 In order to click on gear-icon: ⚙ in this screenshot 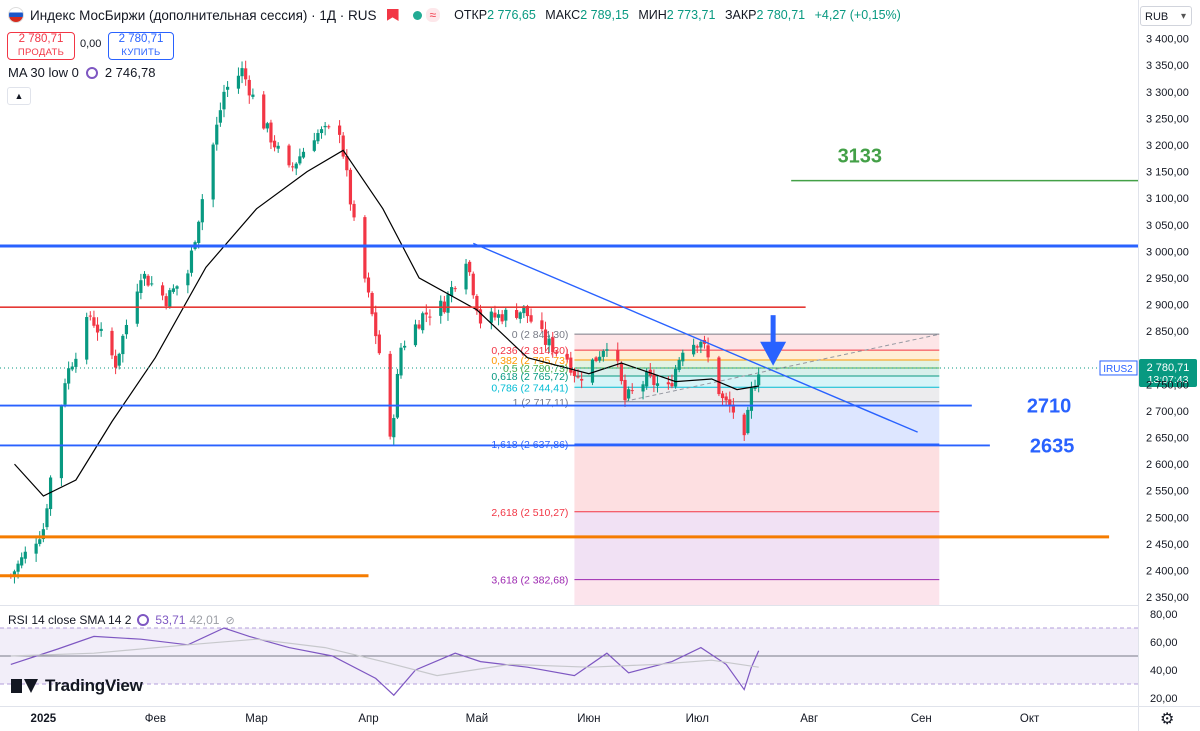, I will do `click(1167, 719)`.